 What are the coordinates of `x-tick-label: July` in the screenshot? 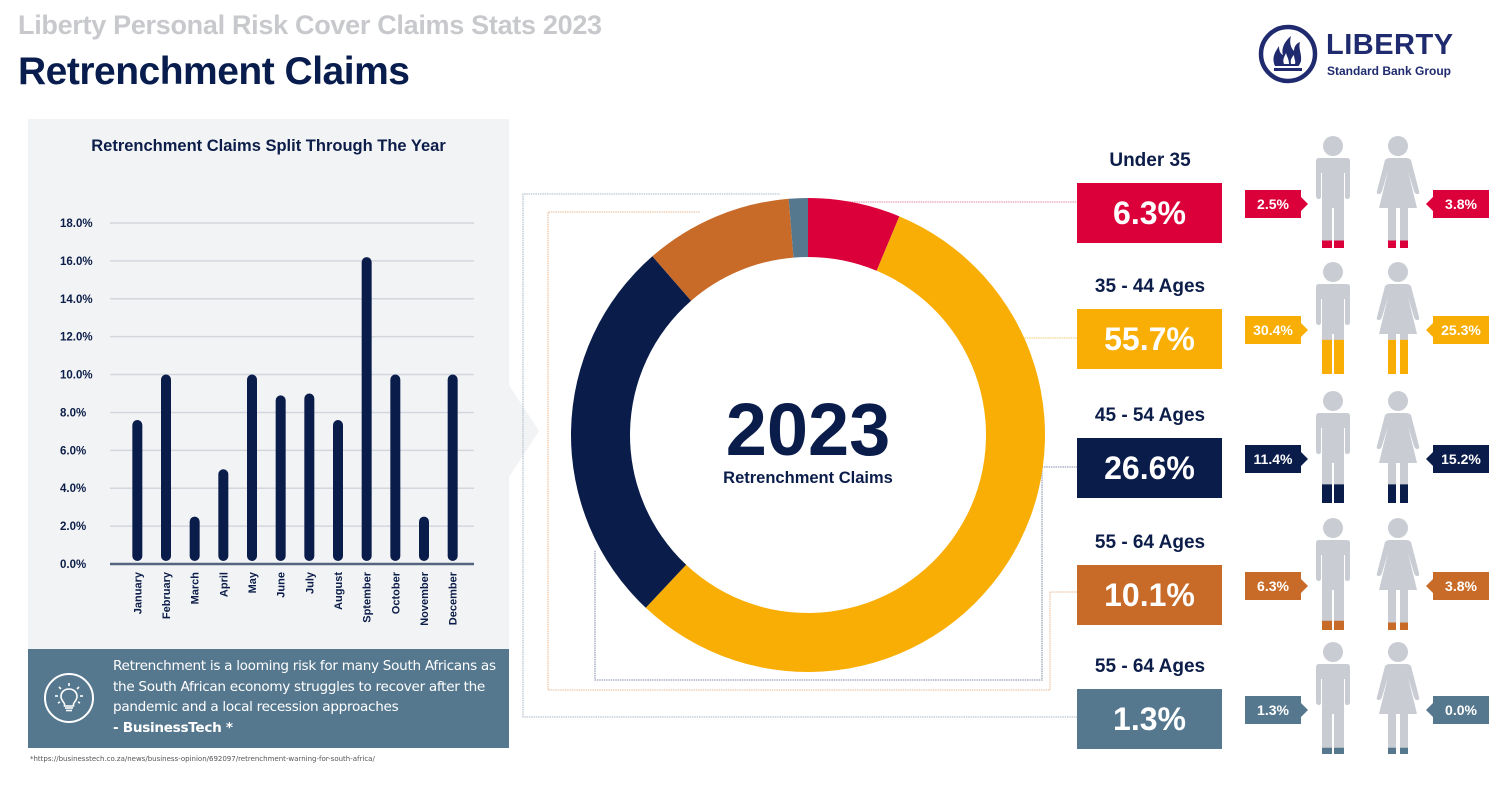 It's located at (310, 582).